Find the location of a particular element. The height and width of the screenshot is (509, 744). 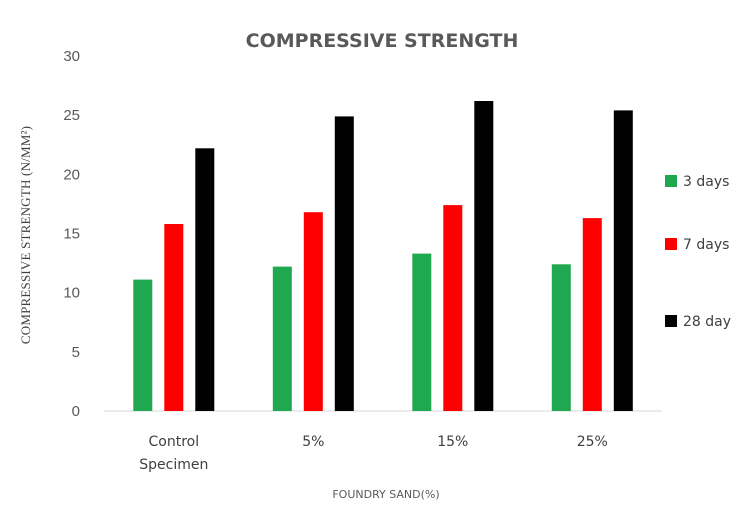

y-tick-label: 0 is located at coordinates (76, 411).